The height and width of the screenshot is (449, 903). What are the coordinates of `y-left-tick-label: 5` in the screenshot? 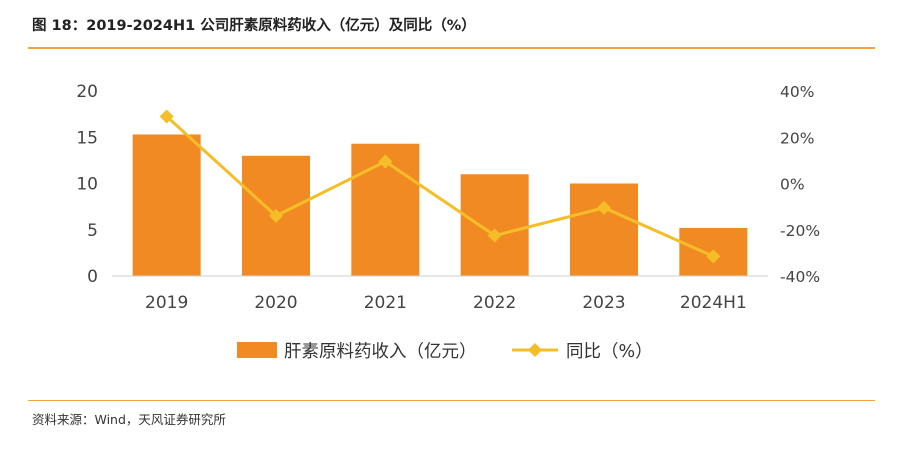 It's located at (92, 231).